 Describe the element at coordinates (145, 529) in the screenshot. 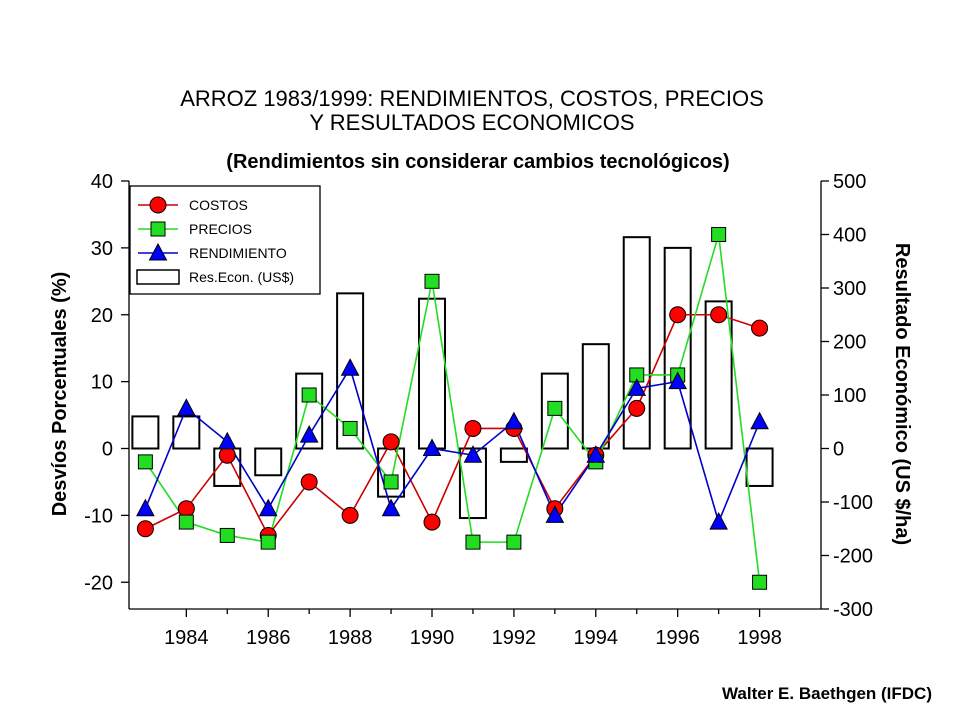

I see `costos-point-1983` at that location.